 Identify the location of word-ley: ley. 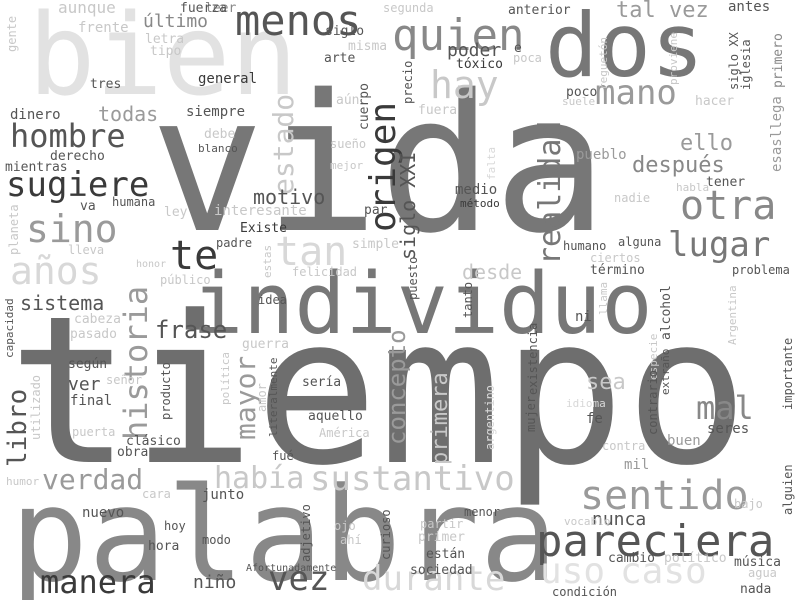
(176, 212).